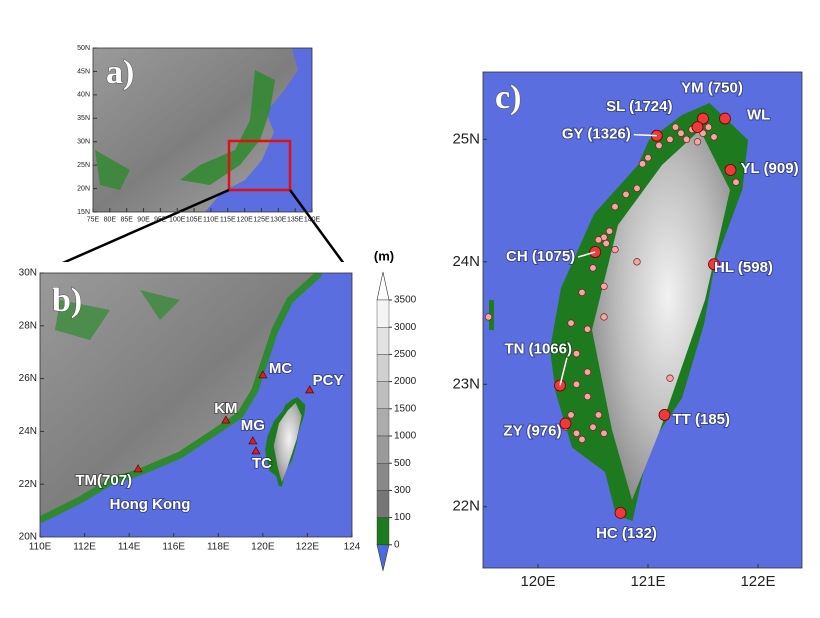  I want to click on station-label: ZY (976), so click(532, 430).